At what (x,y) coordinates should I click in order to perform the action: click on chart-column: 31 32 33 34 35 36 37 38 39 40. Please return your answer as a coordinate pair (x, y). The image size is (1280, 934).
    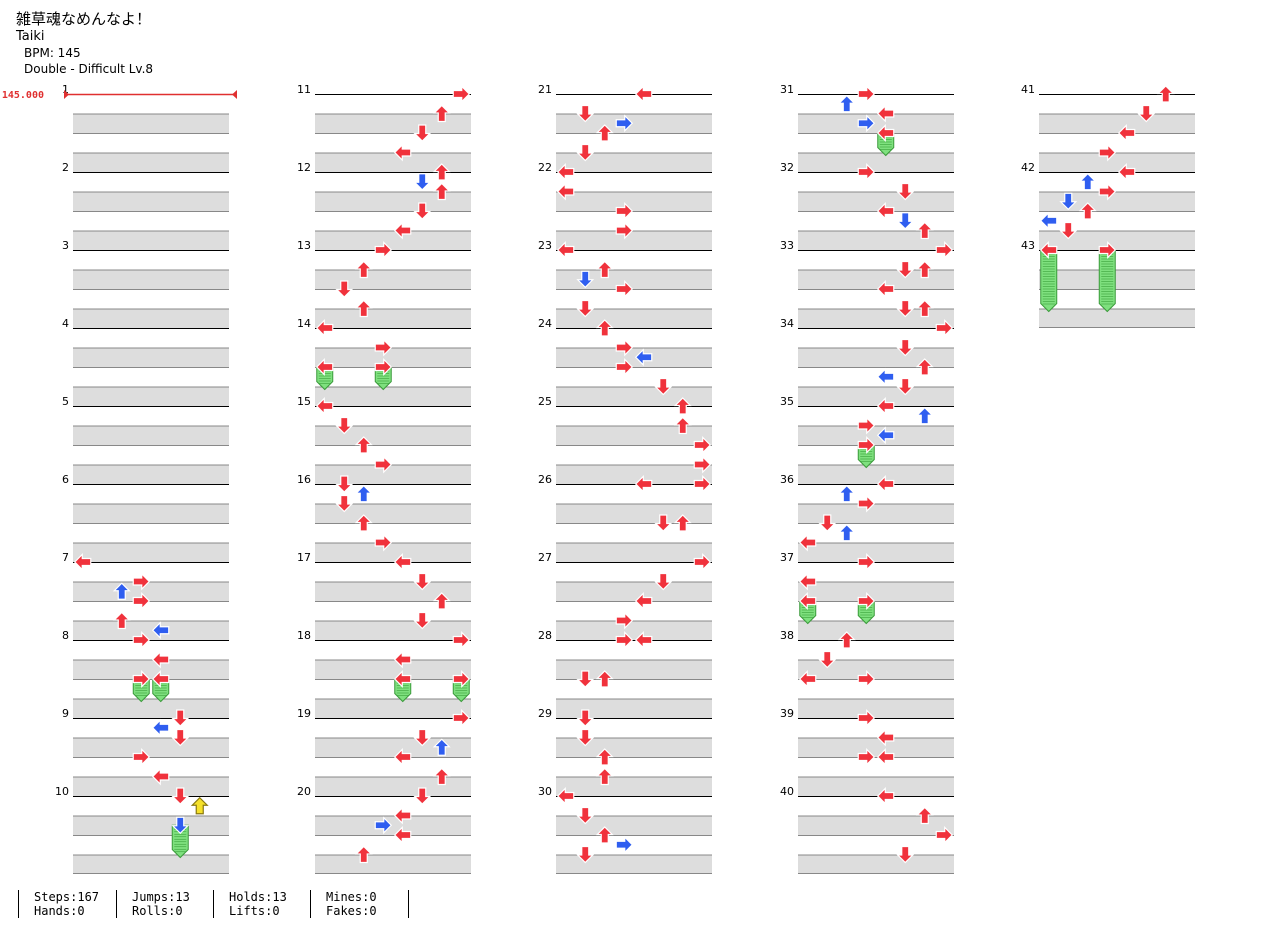
    Looking at the image, I should click on (867, 478).